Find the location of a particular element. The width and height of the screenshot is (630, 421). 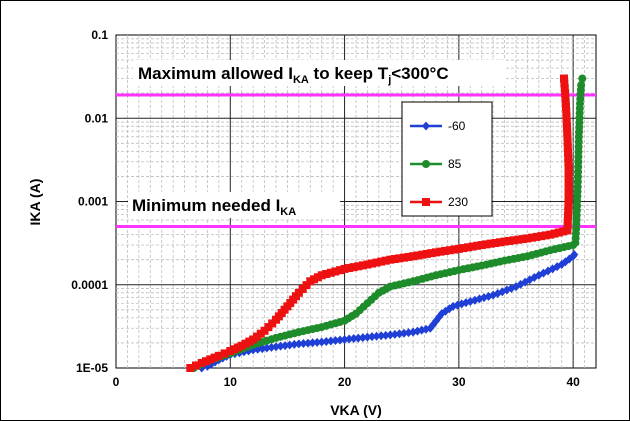

x-axis-label: VKA (V) is located at coordinates (356, 410).